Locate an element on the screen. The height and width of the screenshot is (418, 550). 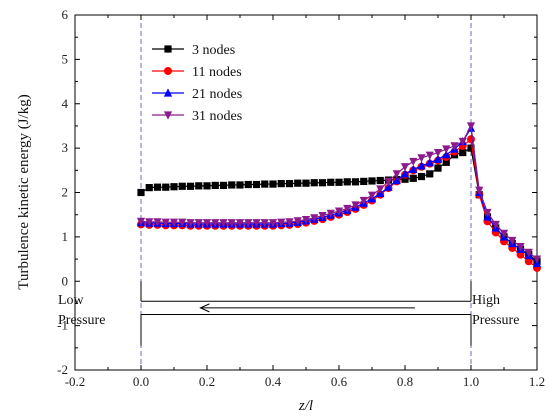
y-tick-label: 3 is located at coordinates (65, 147).